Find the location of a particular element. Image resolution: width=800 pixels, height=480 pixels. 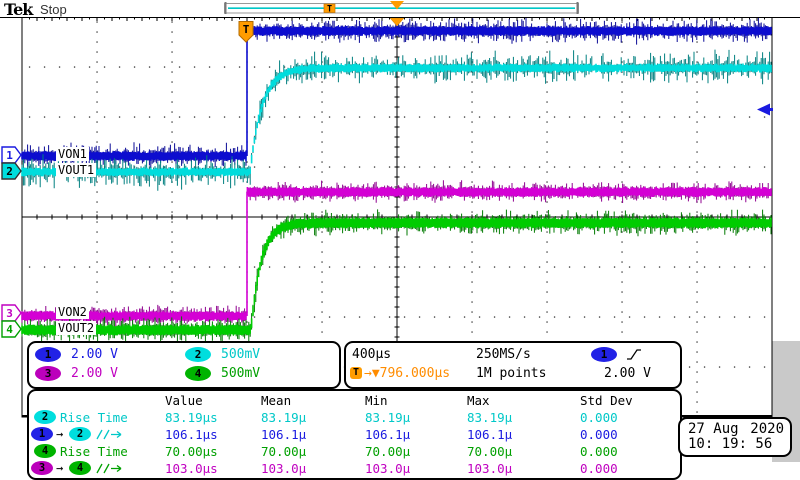

col-header-mean: Mean is located at coordinates (276, 400).